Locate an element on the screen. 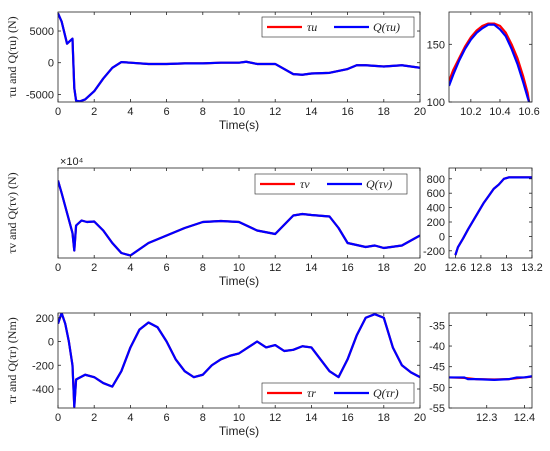 Image resolution: width=550 pixels, height=451 pixels. y-axis-label: τu and Q(τu) (N) is located at coordinates (12, 56).